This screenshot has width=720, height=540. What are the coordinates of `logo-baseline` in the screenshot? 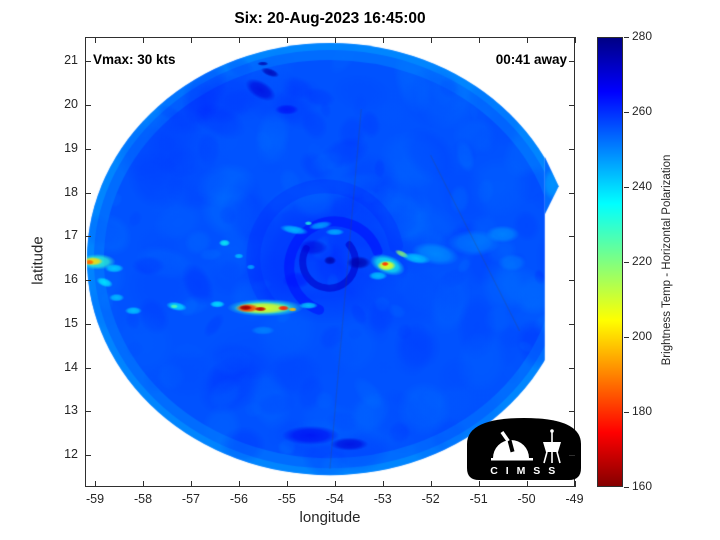 It's located at (512, 459).